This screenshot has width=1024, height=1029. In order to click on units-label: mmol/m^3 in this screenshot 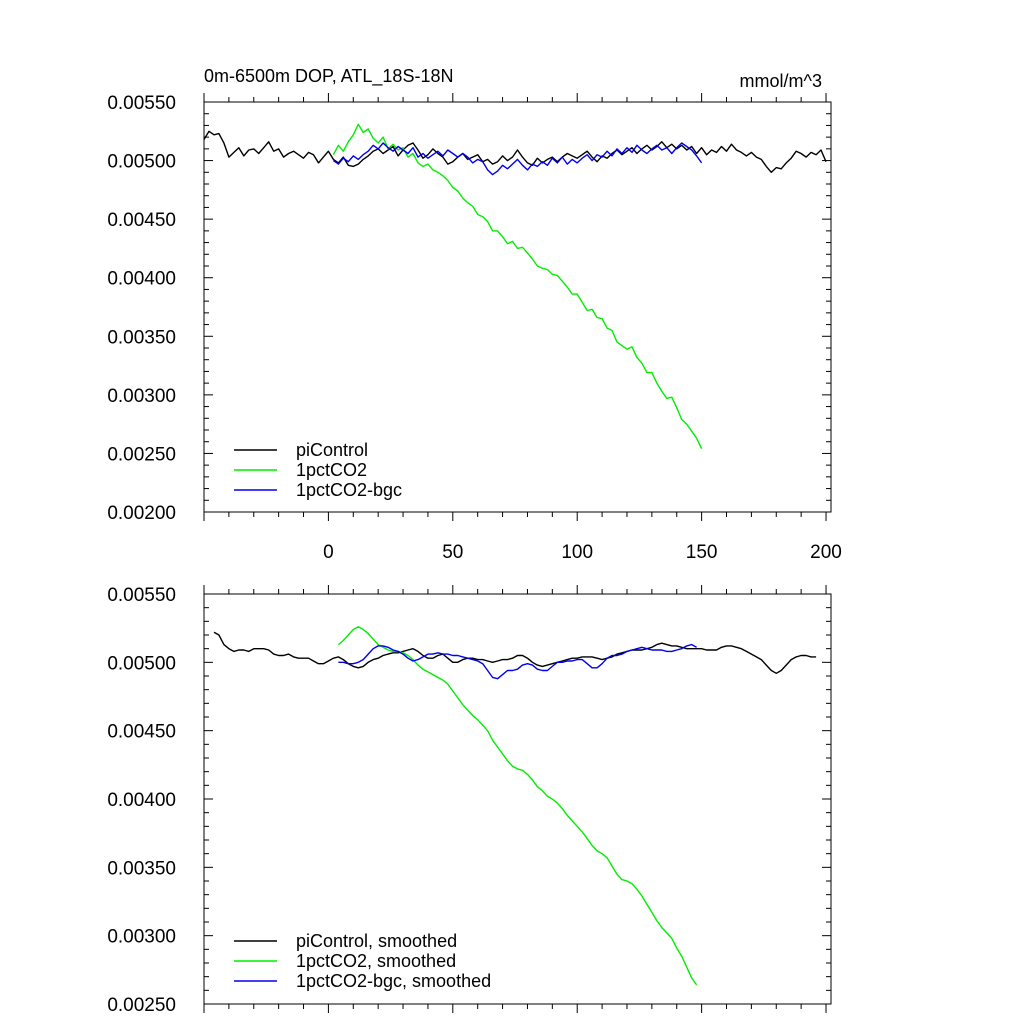, I will do `click(781, 81)`.